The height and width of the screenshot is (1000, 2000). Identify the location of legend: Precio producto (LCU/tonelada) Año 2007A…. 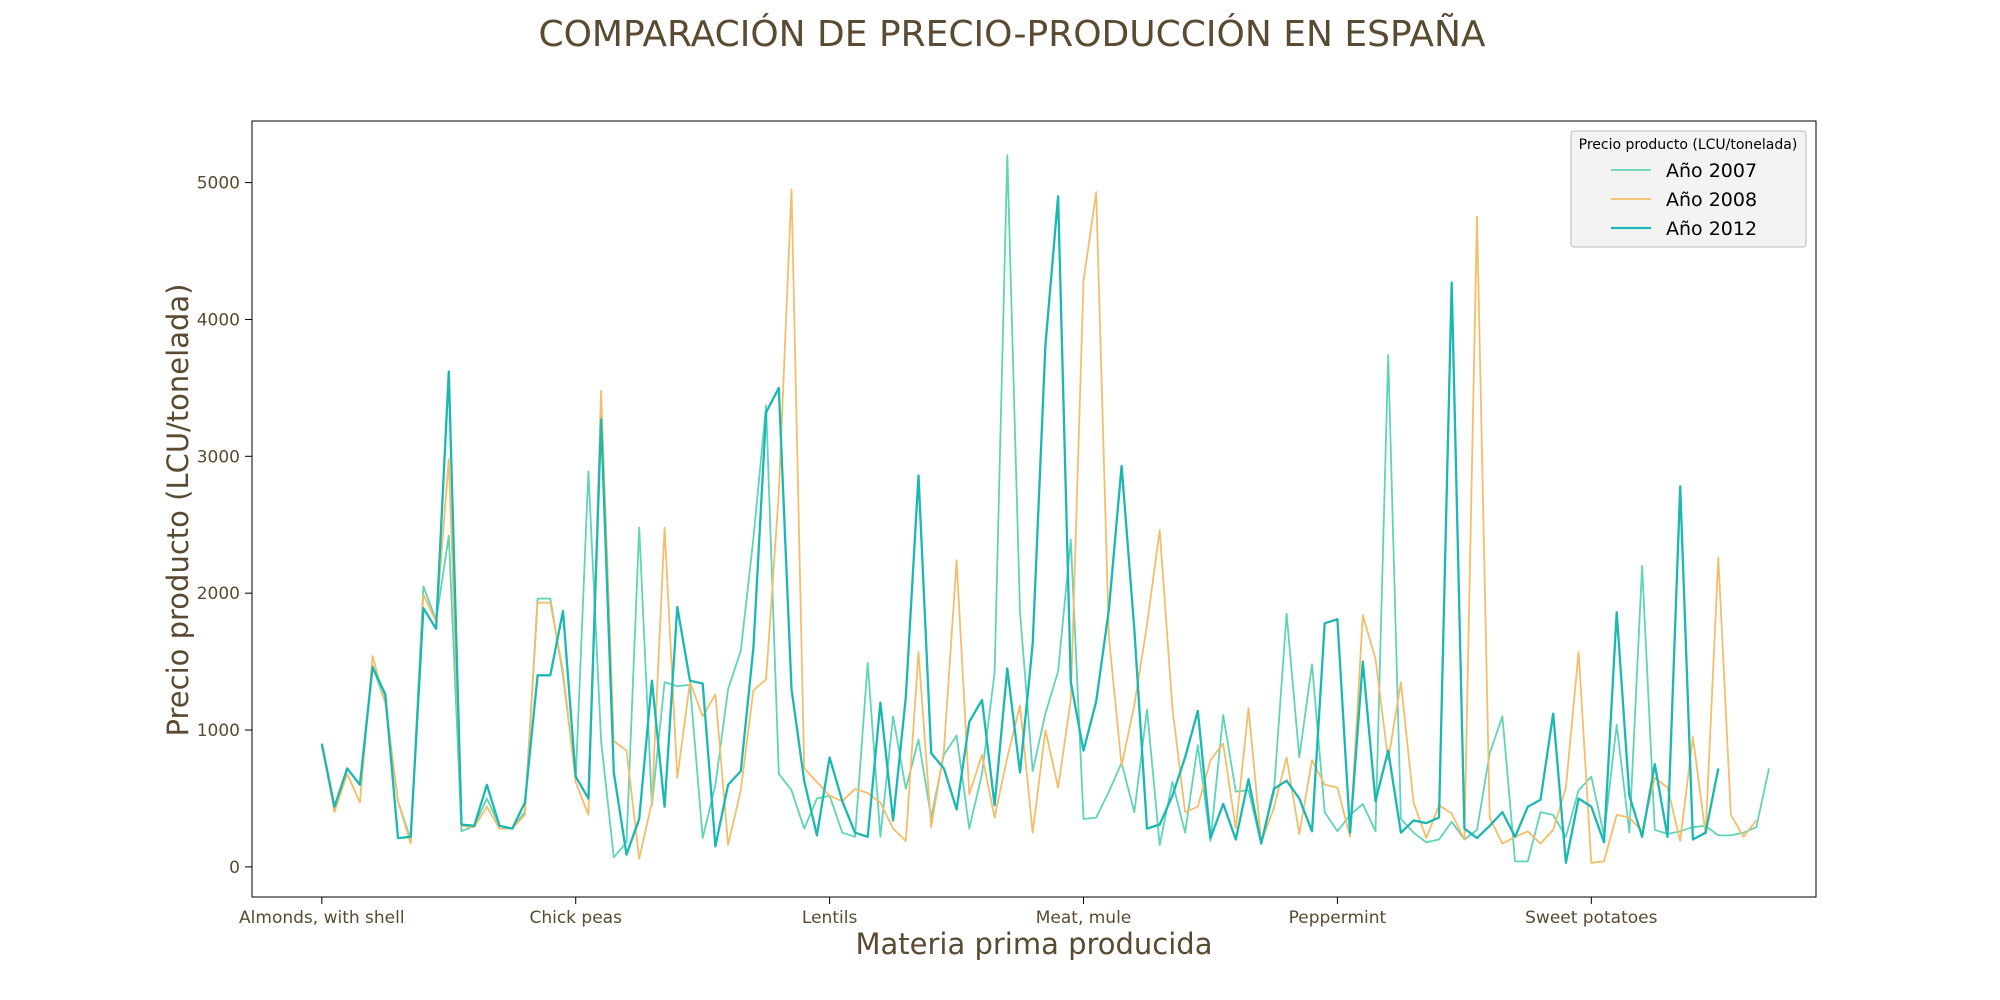
(1688, 189).